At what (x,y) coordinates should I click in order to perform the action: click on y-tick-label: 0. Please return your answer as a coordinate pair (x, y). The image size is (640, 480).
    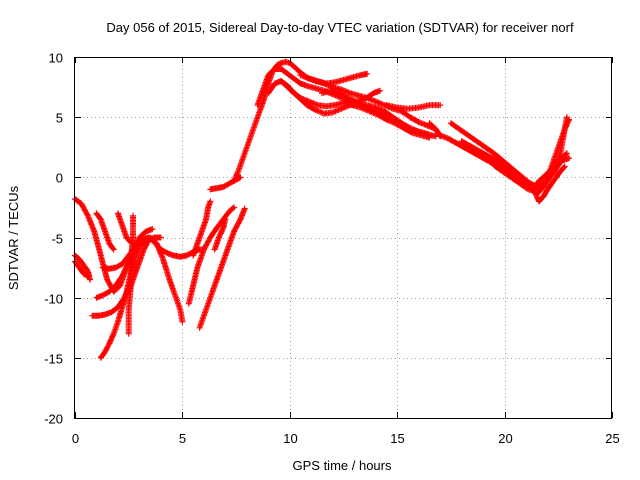
    Looking at the image, I should click on (59, 178).